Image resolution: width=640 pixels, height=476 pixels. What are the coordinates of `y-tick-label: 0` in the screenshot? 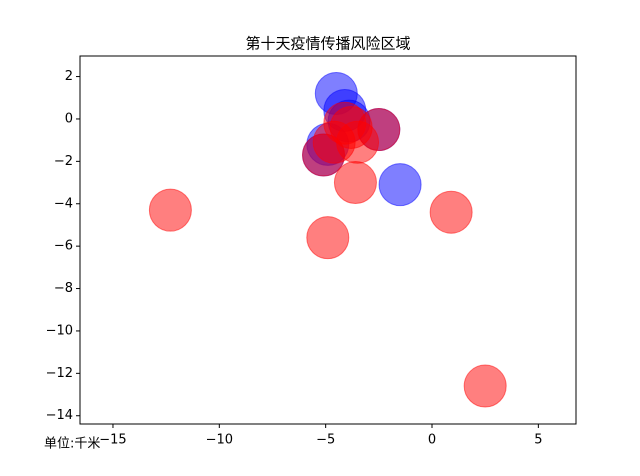 It's located at (69, 118).